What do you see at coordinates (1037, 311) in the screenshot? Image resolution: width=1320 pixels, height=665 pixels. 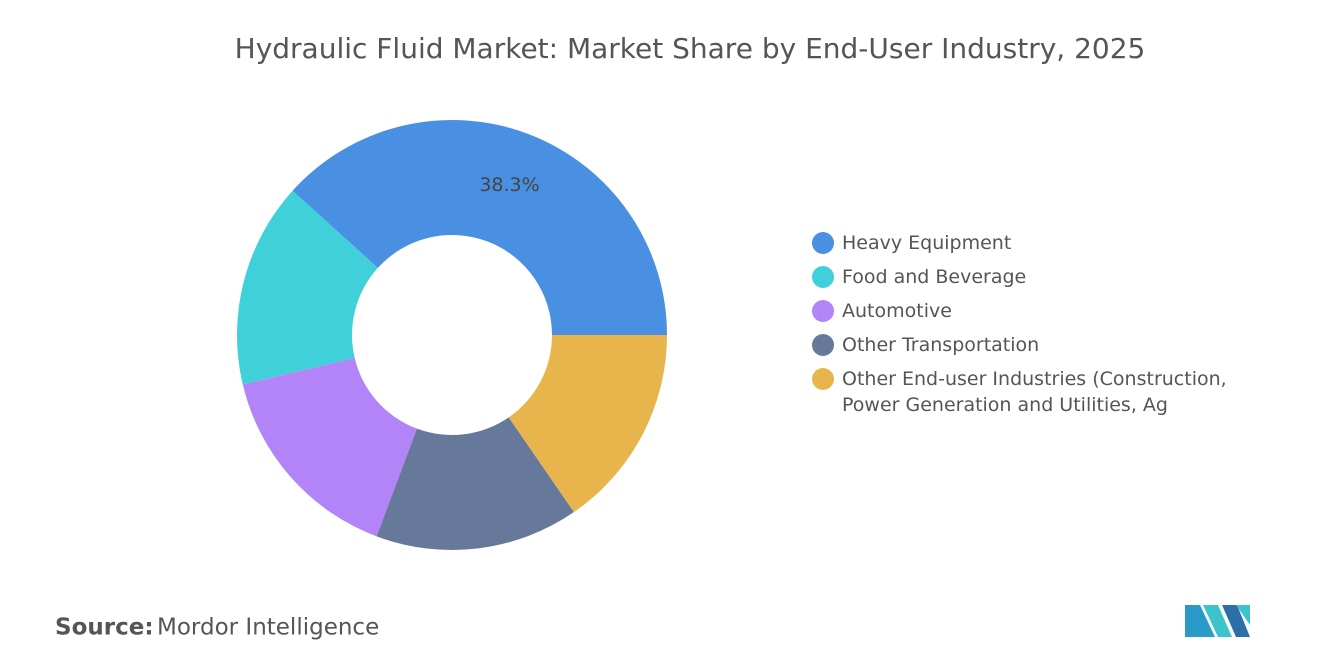 I see `legend-item: Automotive` at bounding box center [1037, 311].